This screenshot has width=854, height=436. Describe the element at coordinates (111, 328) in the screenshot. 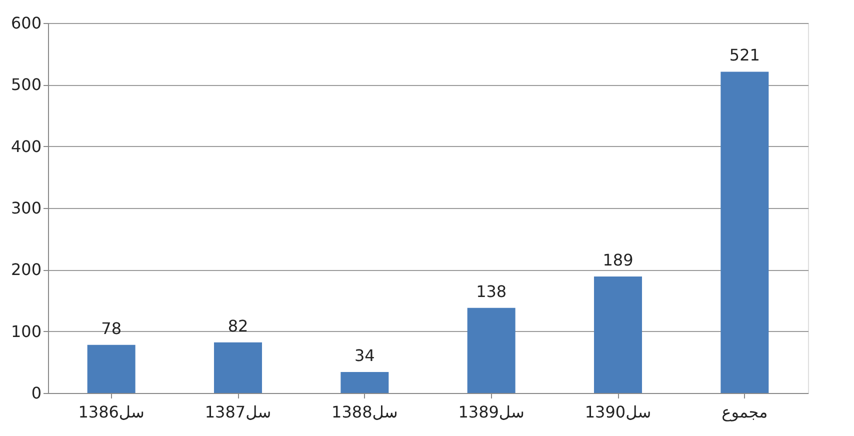

I see `data-label: 78` at that location.